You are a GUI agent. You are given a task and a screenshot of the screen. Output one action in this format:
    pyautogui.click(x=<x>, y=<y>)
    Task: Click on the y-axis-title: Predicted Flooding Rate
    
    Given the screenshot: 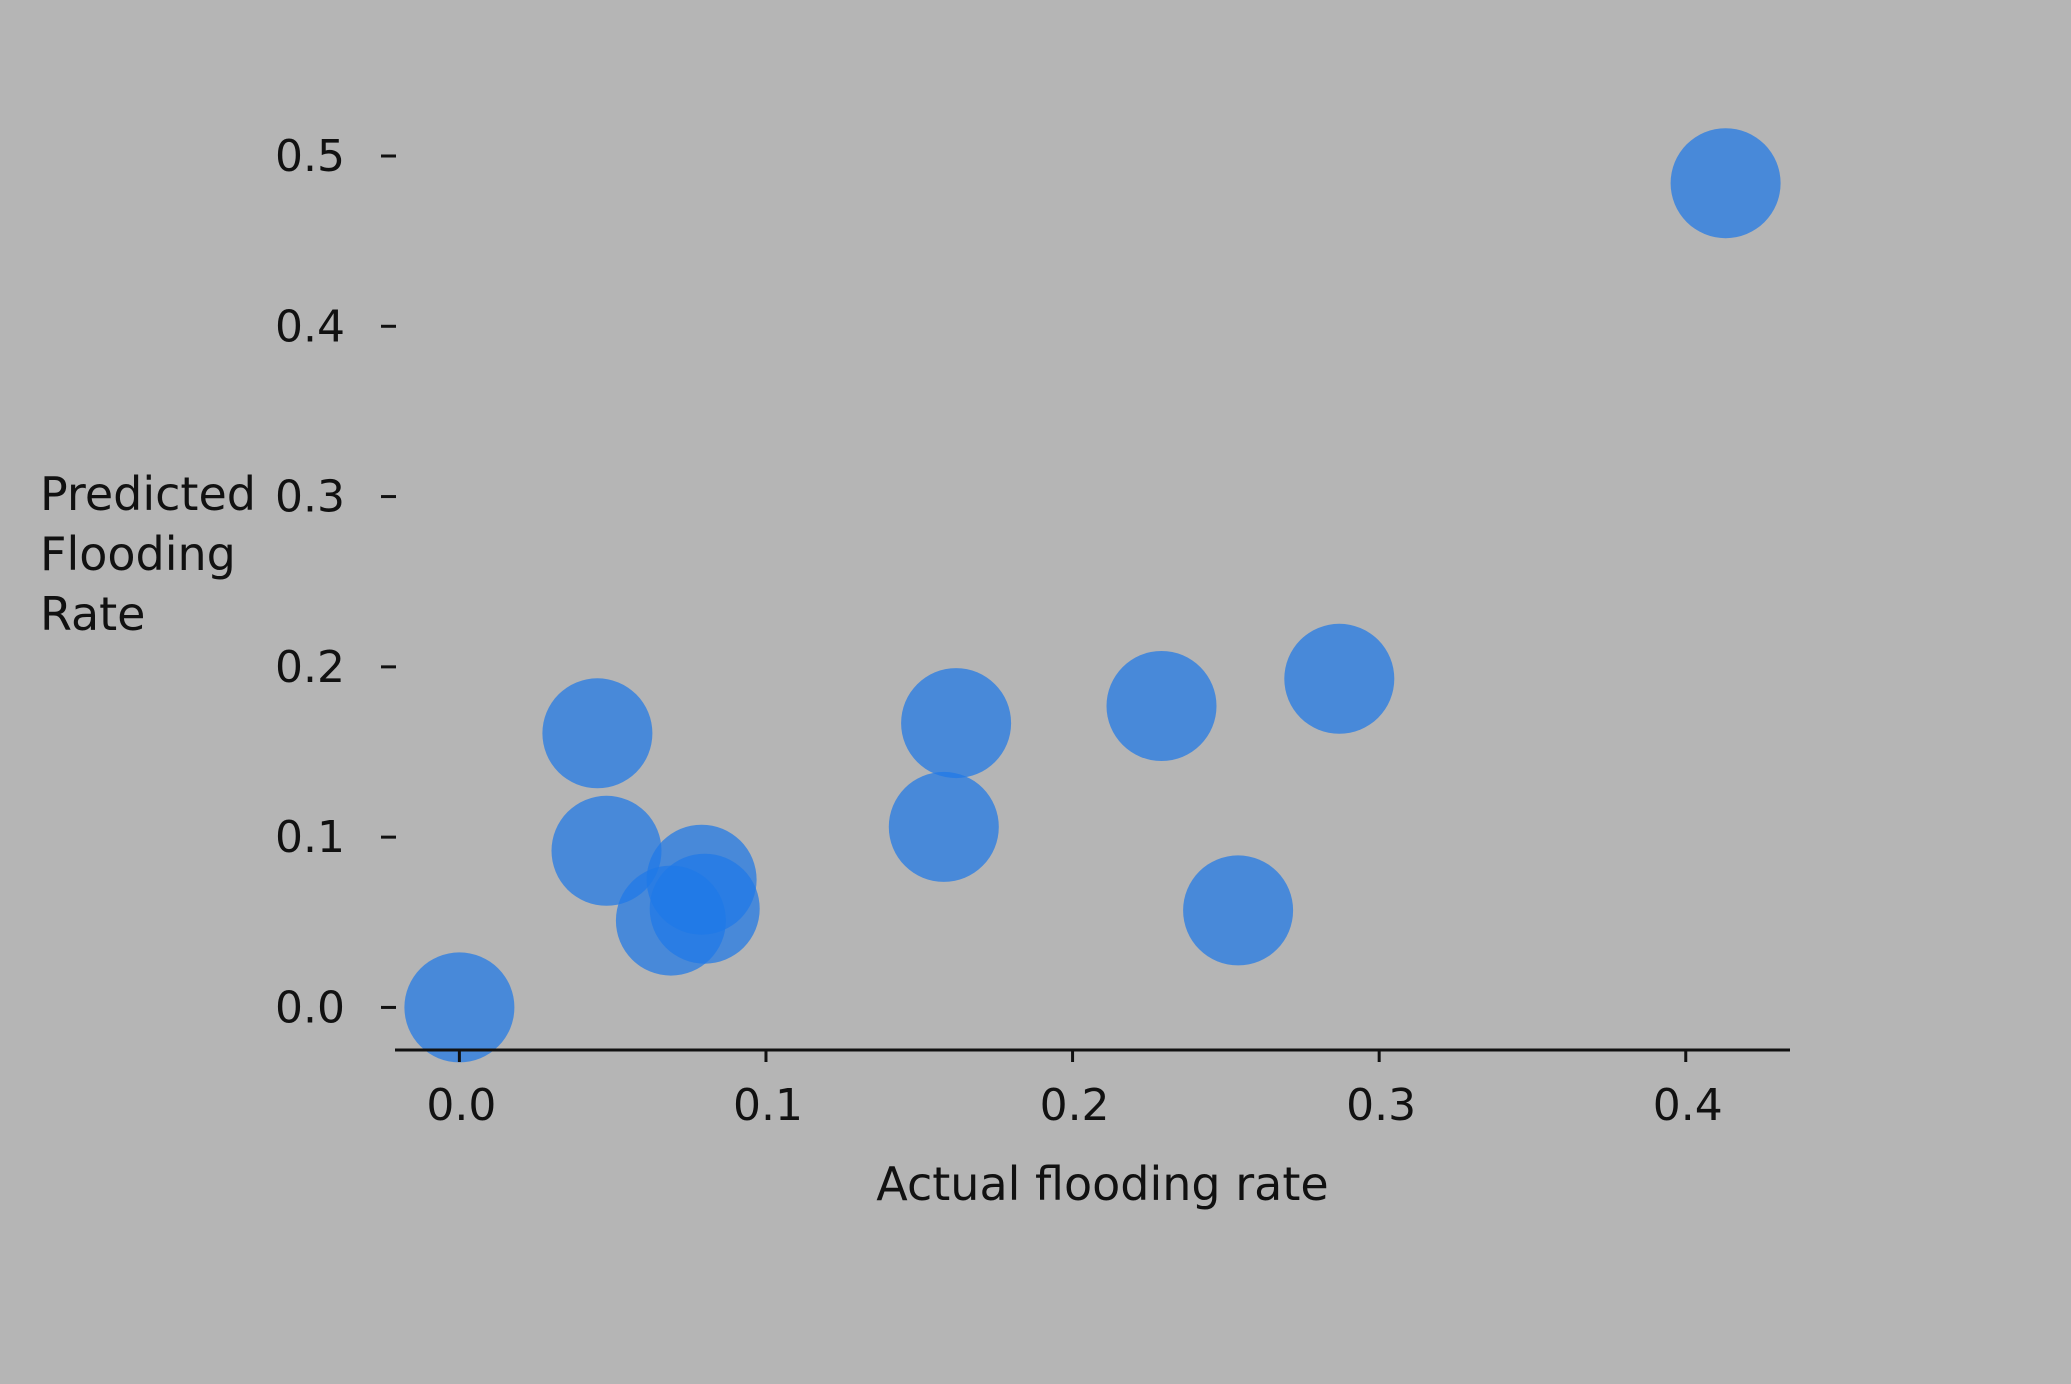 What is the action you would take?
    pyautogui.click(x=148, y=554)
    